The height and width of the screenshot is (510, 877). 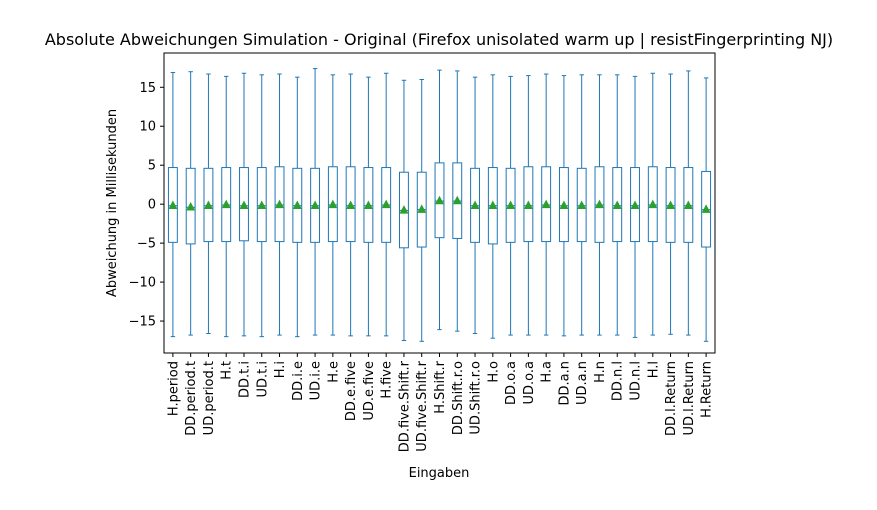 What do you see at coordinates (422, 405) in the screenshot?
I see `x-tick-label: UD.five.Shift.r` at bounding box center [422, 405].